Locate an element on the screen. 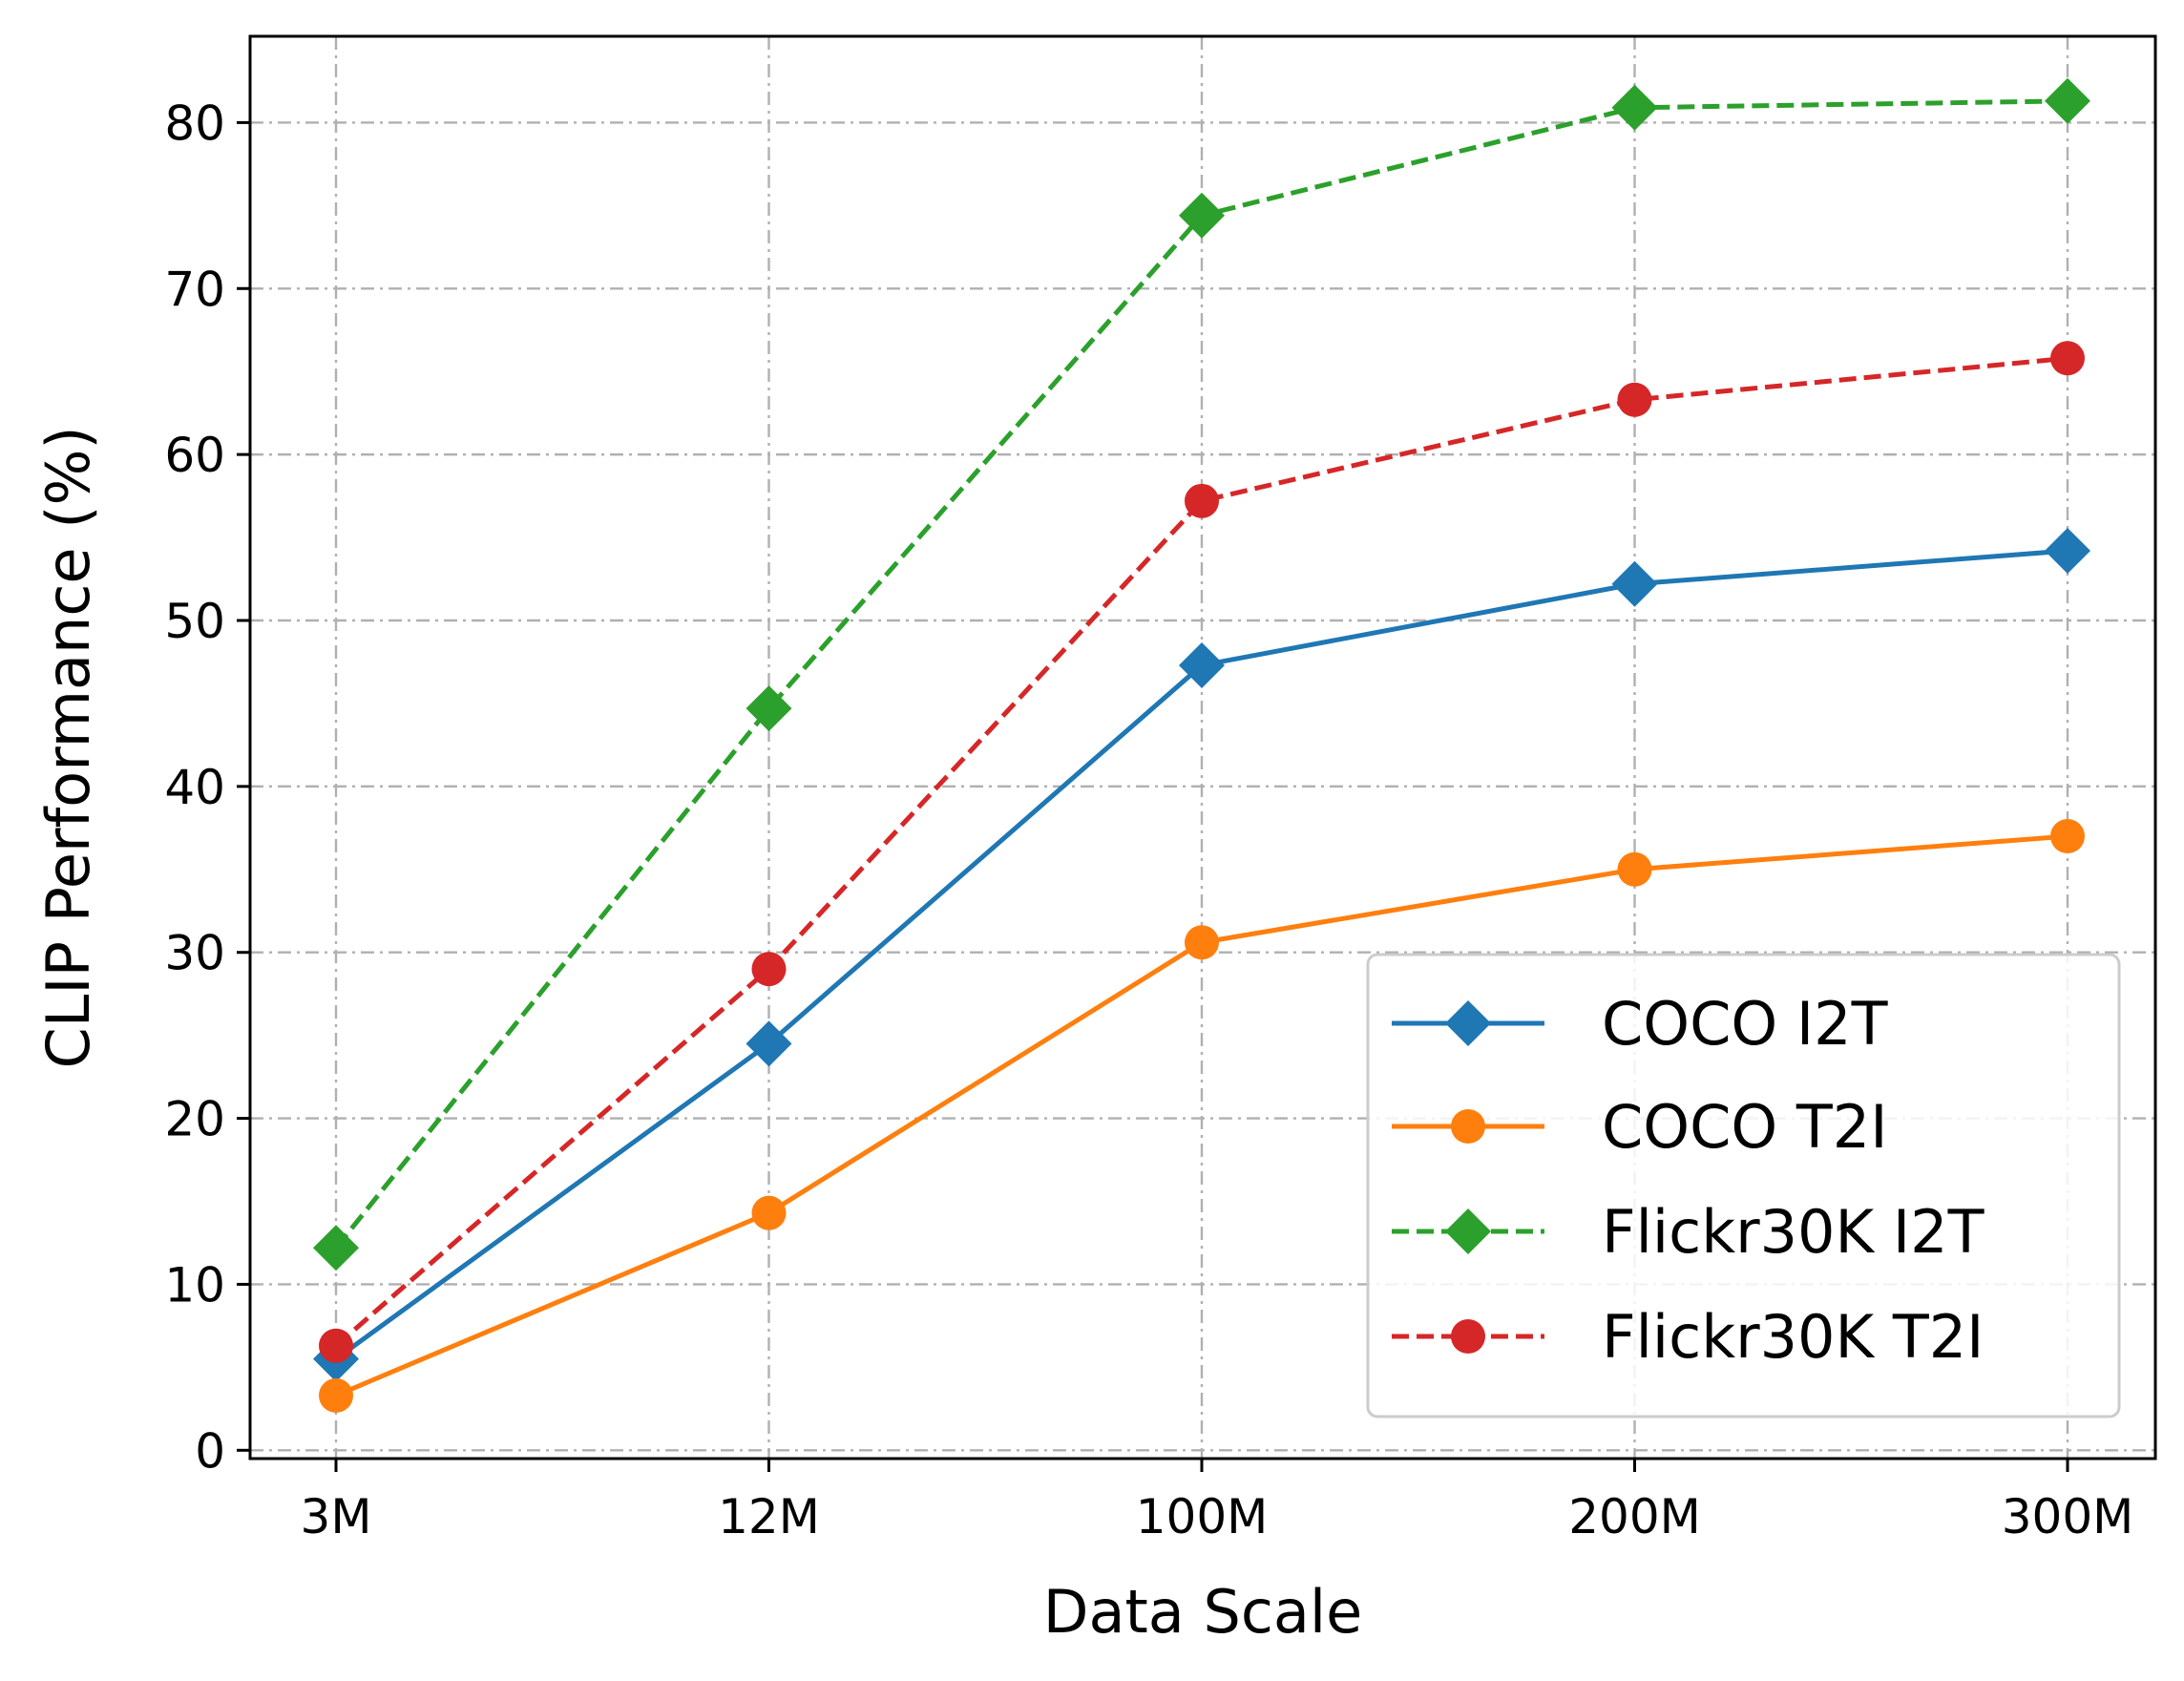 The image size is (2184, 1681). legend-item-coco-t2i: COCO T2I is located at coordinates (1640, 1127).